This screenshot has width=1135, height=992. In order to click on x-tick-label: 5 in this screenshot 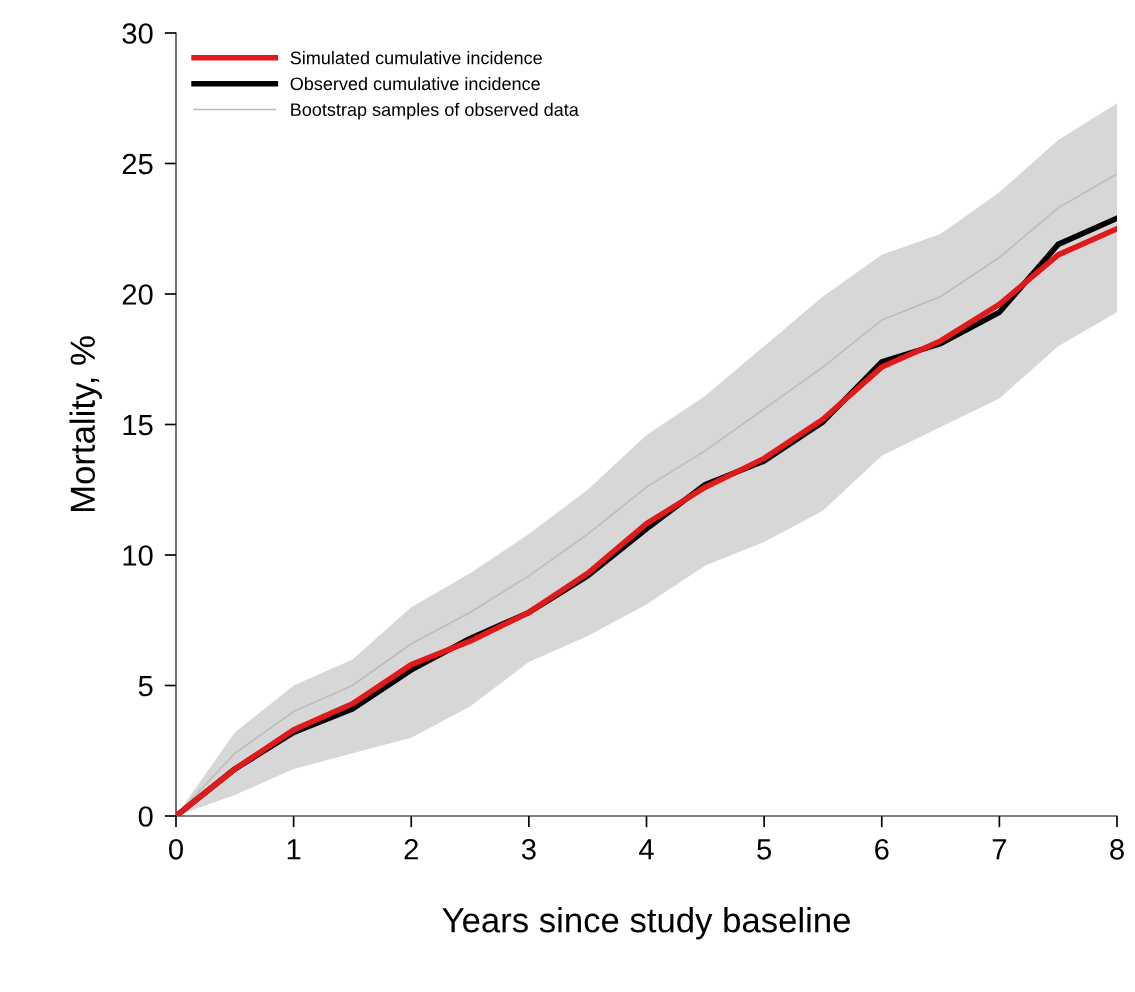, I will do `click(764, 849)`.